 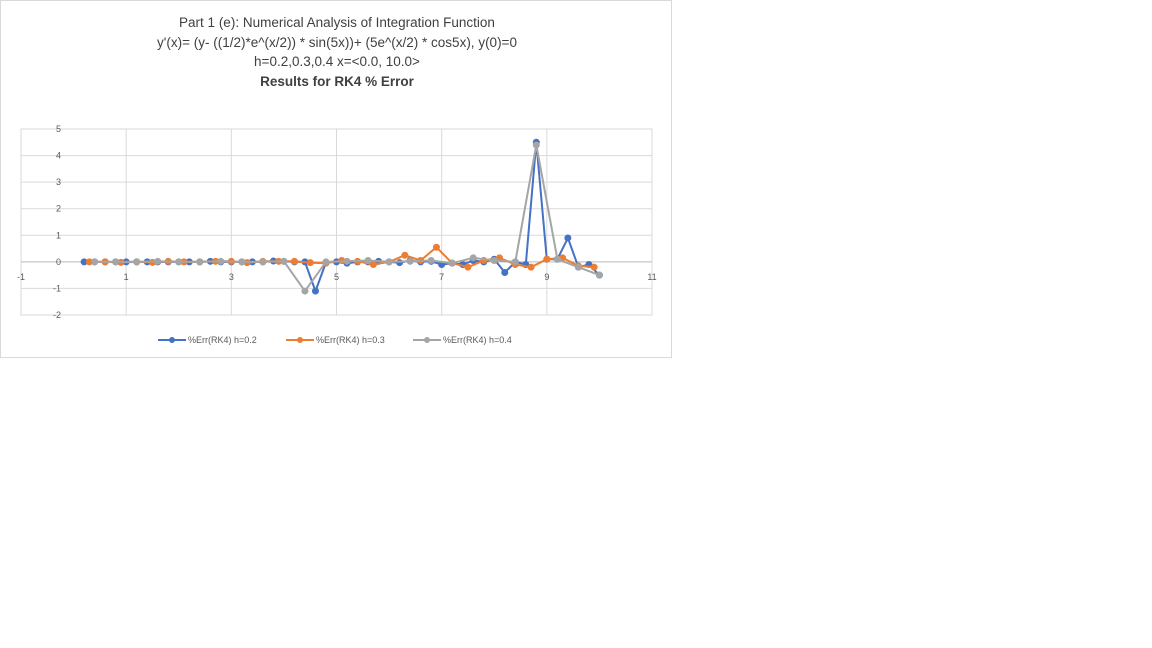 What do you see at coordinates (58, 262) in the screenshot?
I see `y-tick-label: 0` at bounding box center [58, 262].